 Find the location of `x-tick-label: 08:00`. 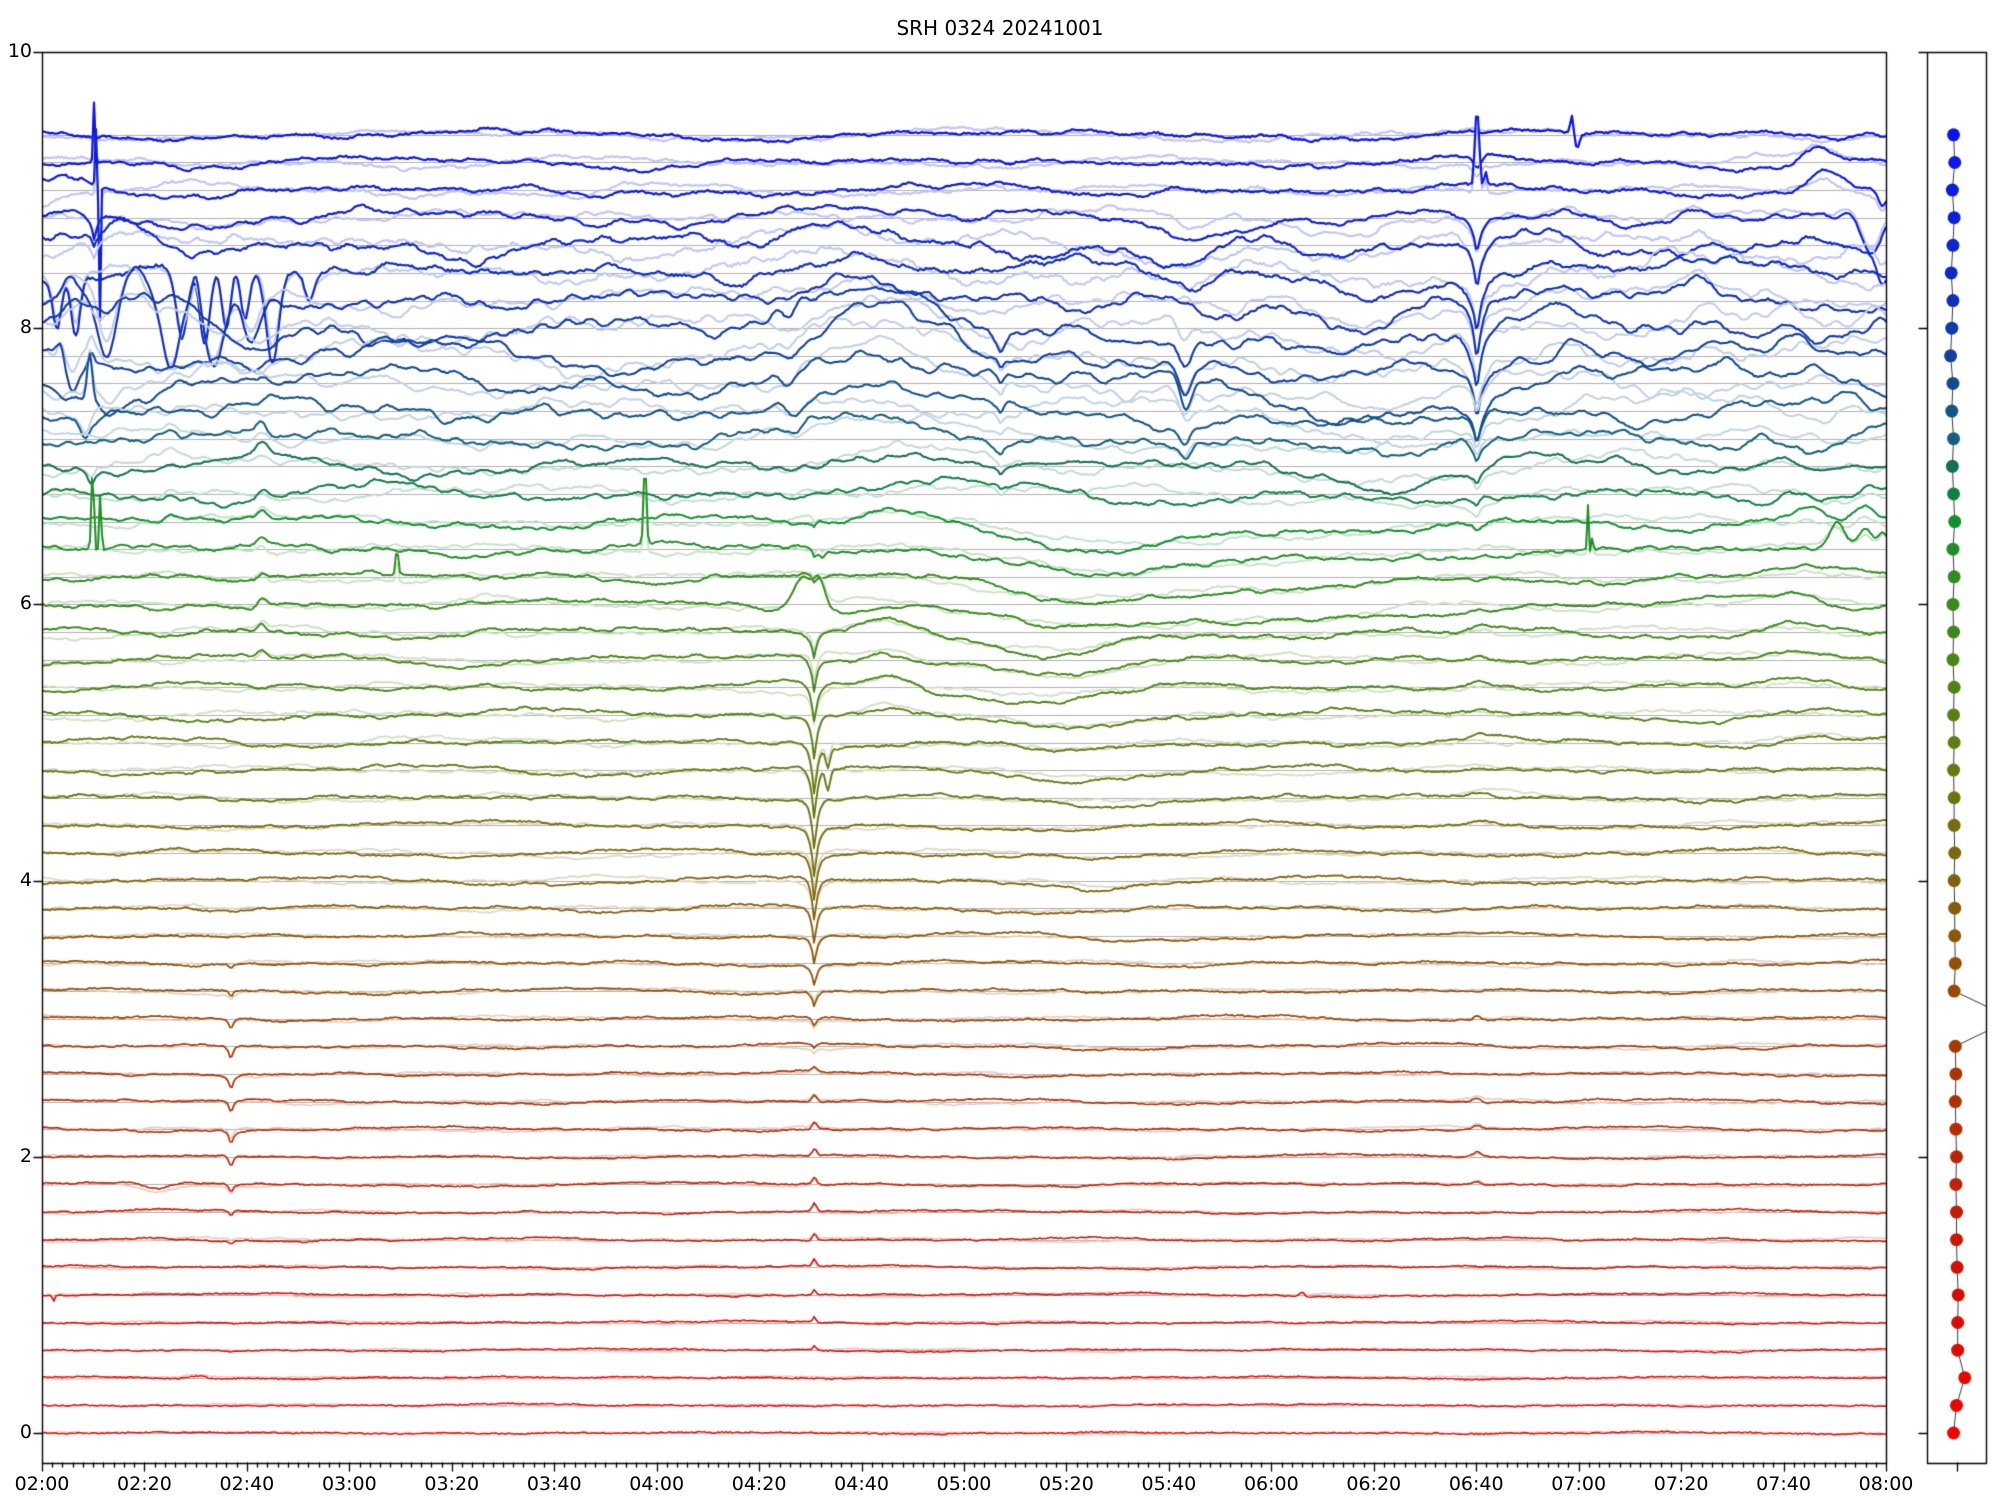

x-tick-label: 08:00 is located at coordinates (1886, 1484).